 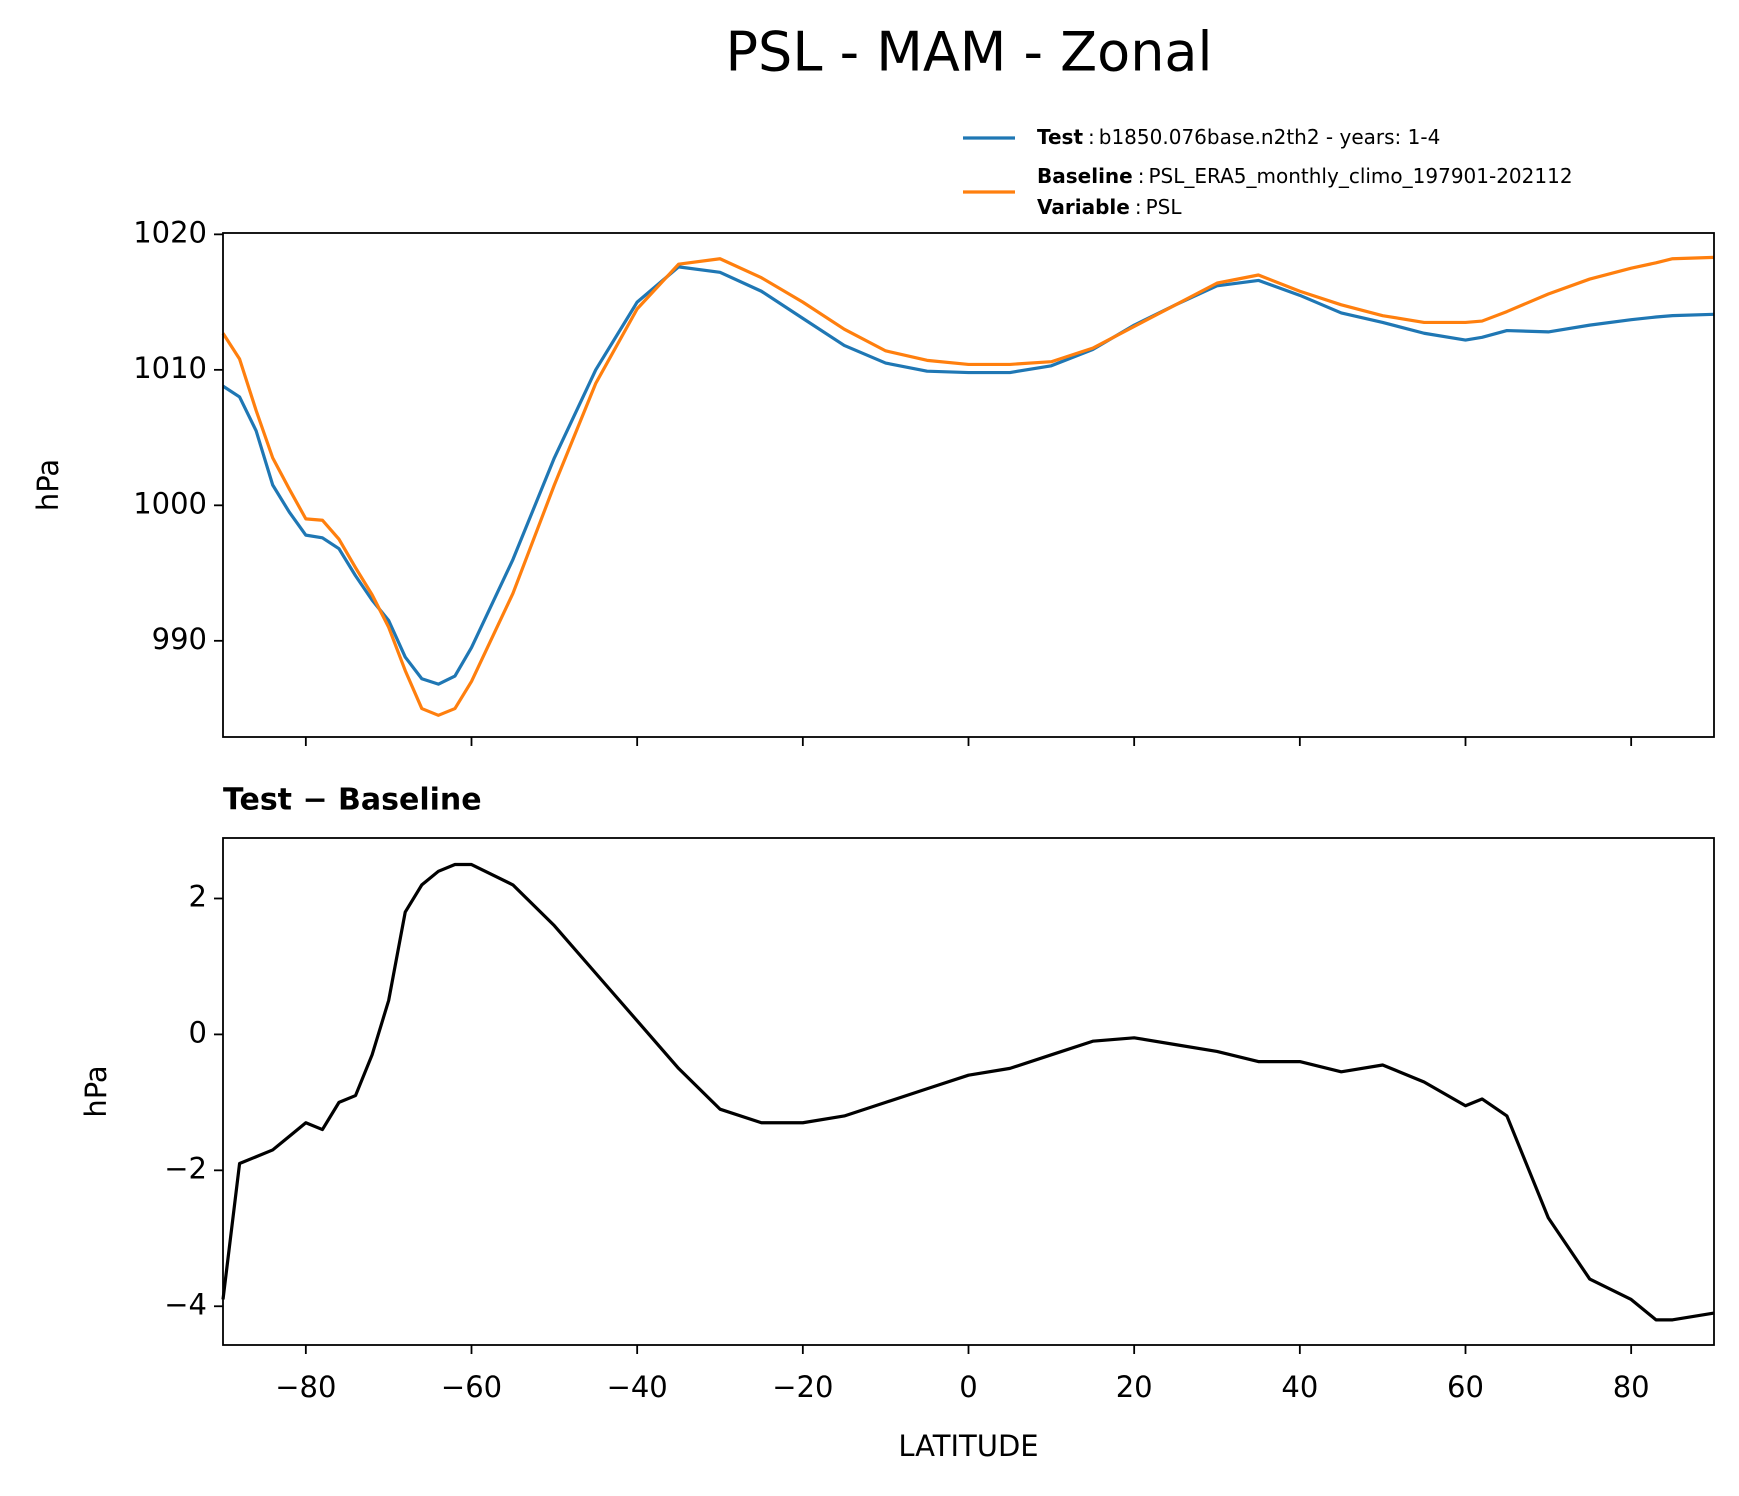 I want to click on y-tick-label: 1020, so click(x=170, y=232).